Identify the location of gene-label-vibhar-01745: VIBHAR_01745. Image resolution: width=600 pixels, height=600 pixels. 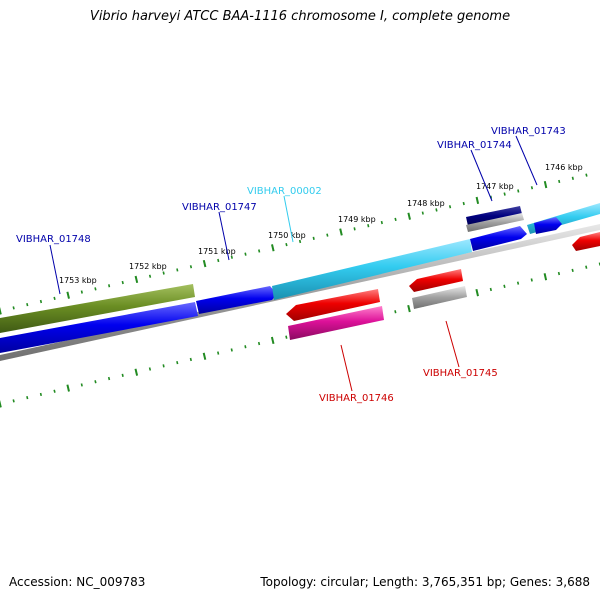
(460, 373).